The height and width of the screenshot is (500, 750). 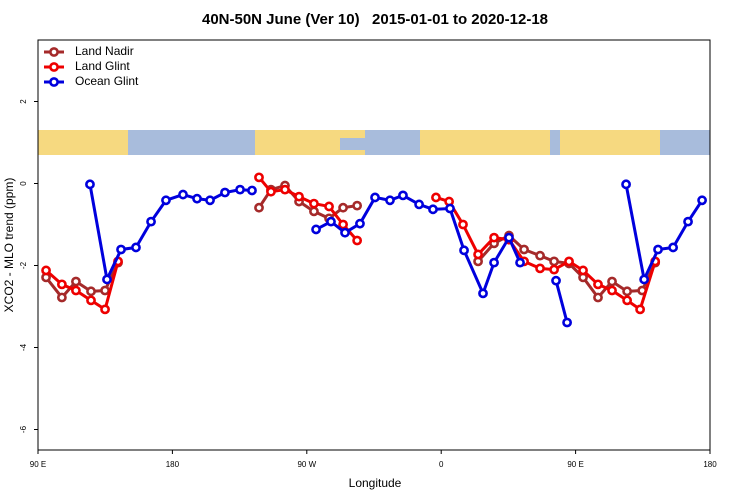 I want to click on y-tick-label: 0, so click(x=23, y=183).